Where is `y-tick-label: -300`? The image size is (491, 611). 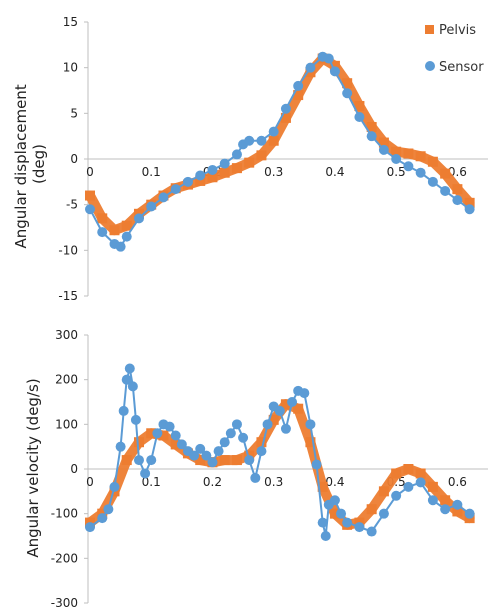 y-tick-label: -300 is located at coordinates (64, 603).